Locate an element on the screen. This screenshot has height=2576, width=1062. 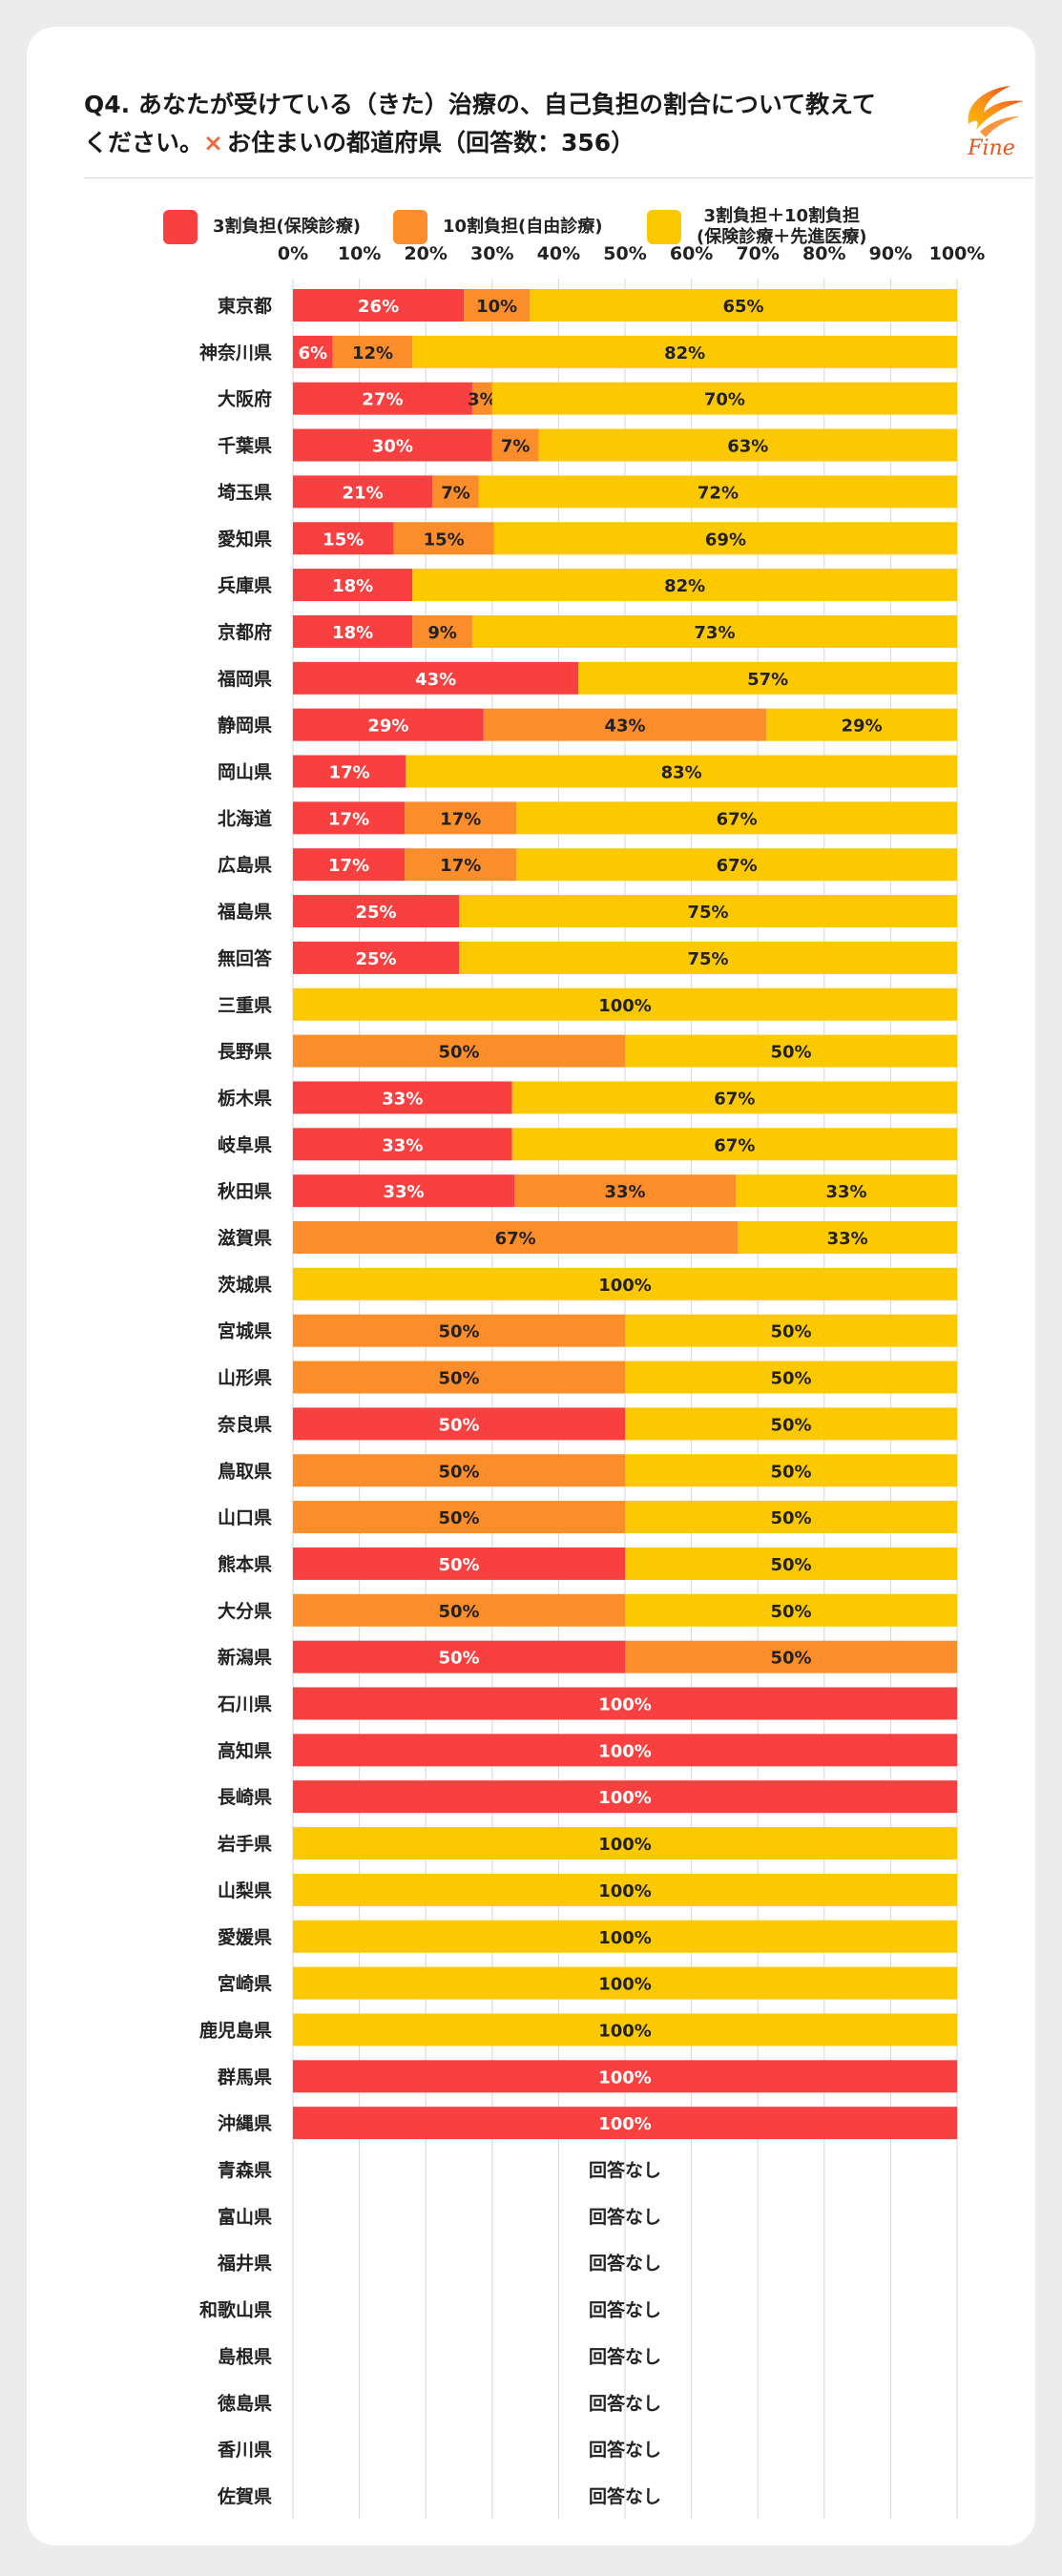
category-label: 徳島県 is located at coordinates (244, 2403).